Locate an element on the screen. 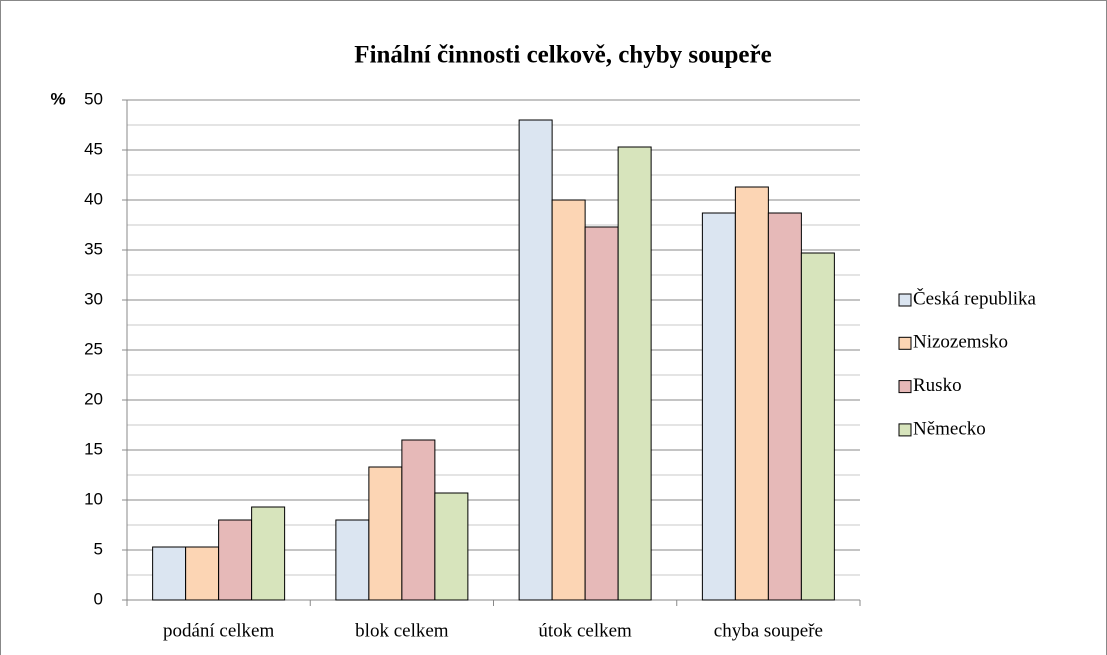 The image size is (1107, 655). legend-label: Nizozemsko is located at coordinates (960, 342).